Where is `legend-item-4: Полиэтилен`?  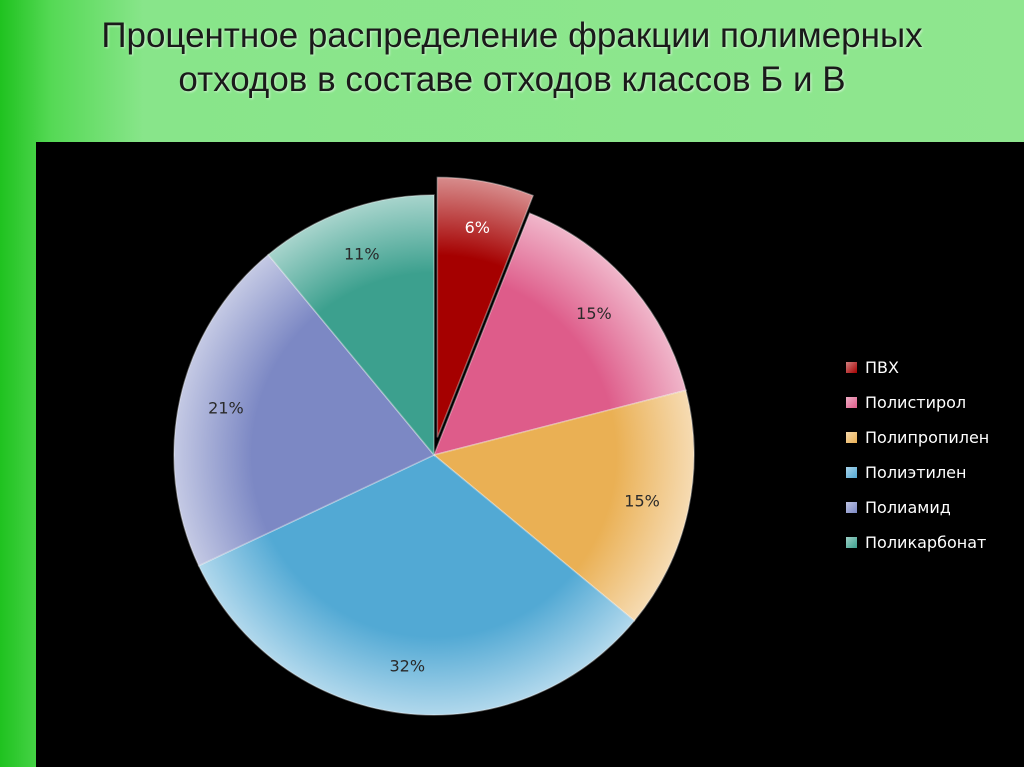 legend-item-4: Полиэтилен is located at coordinates (917, 472).